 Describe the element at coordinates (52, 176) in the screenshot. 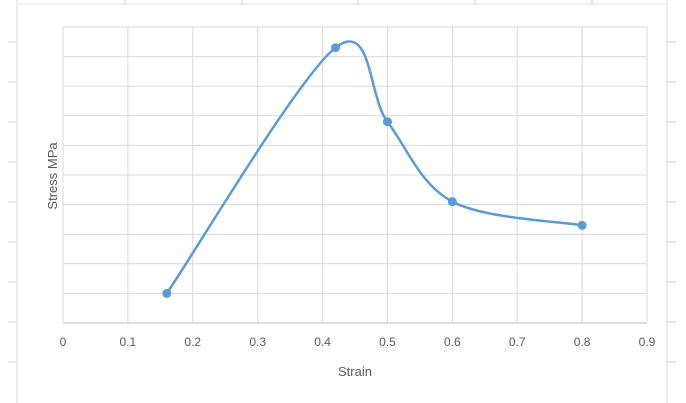

I see `y-axis-title: Stress MPa` at that location.